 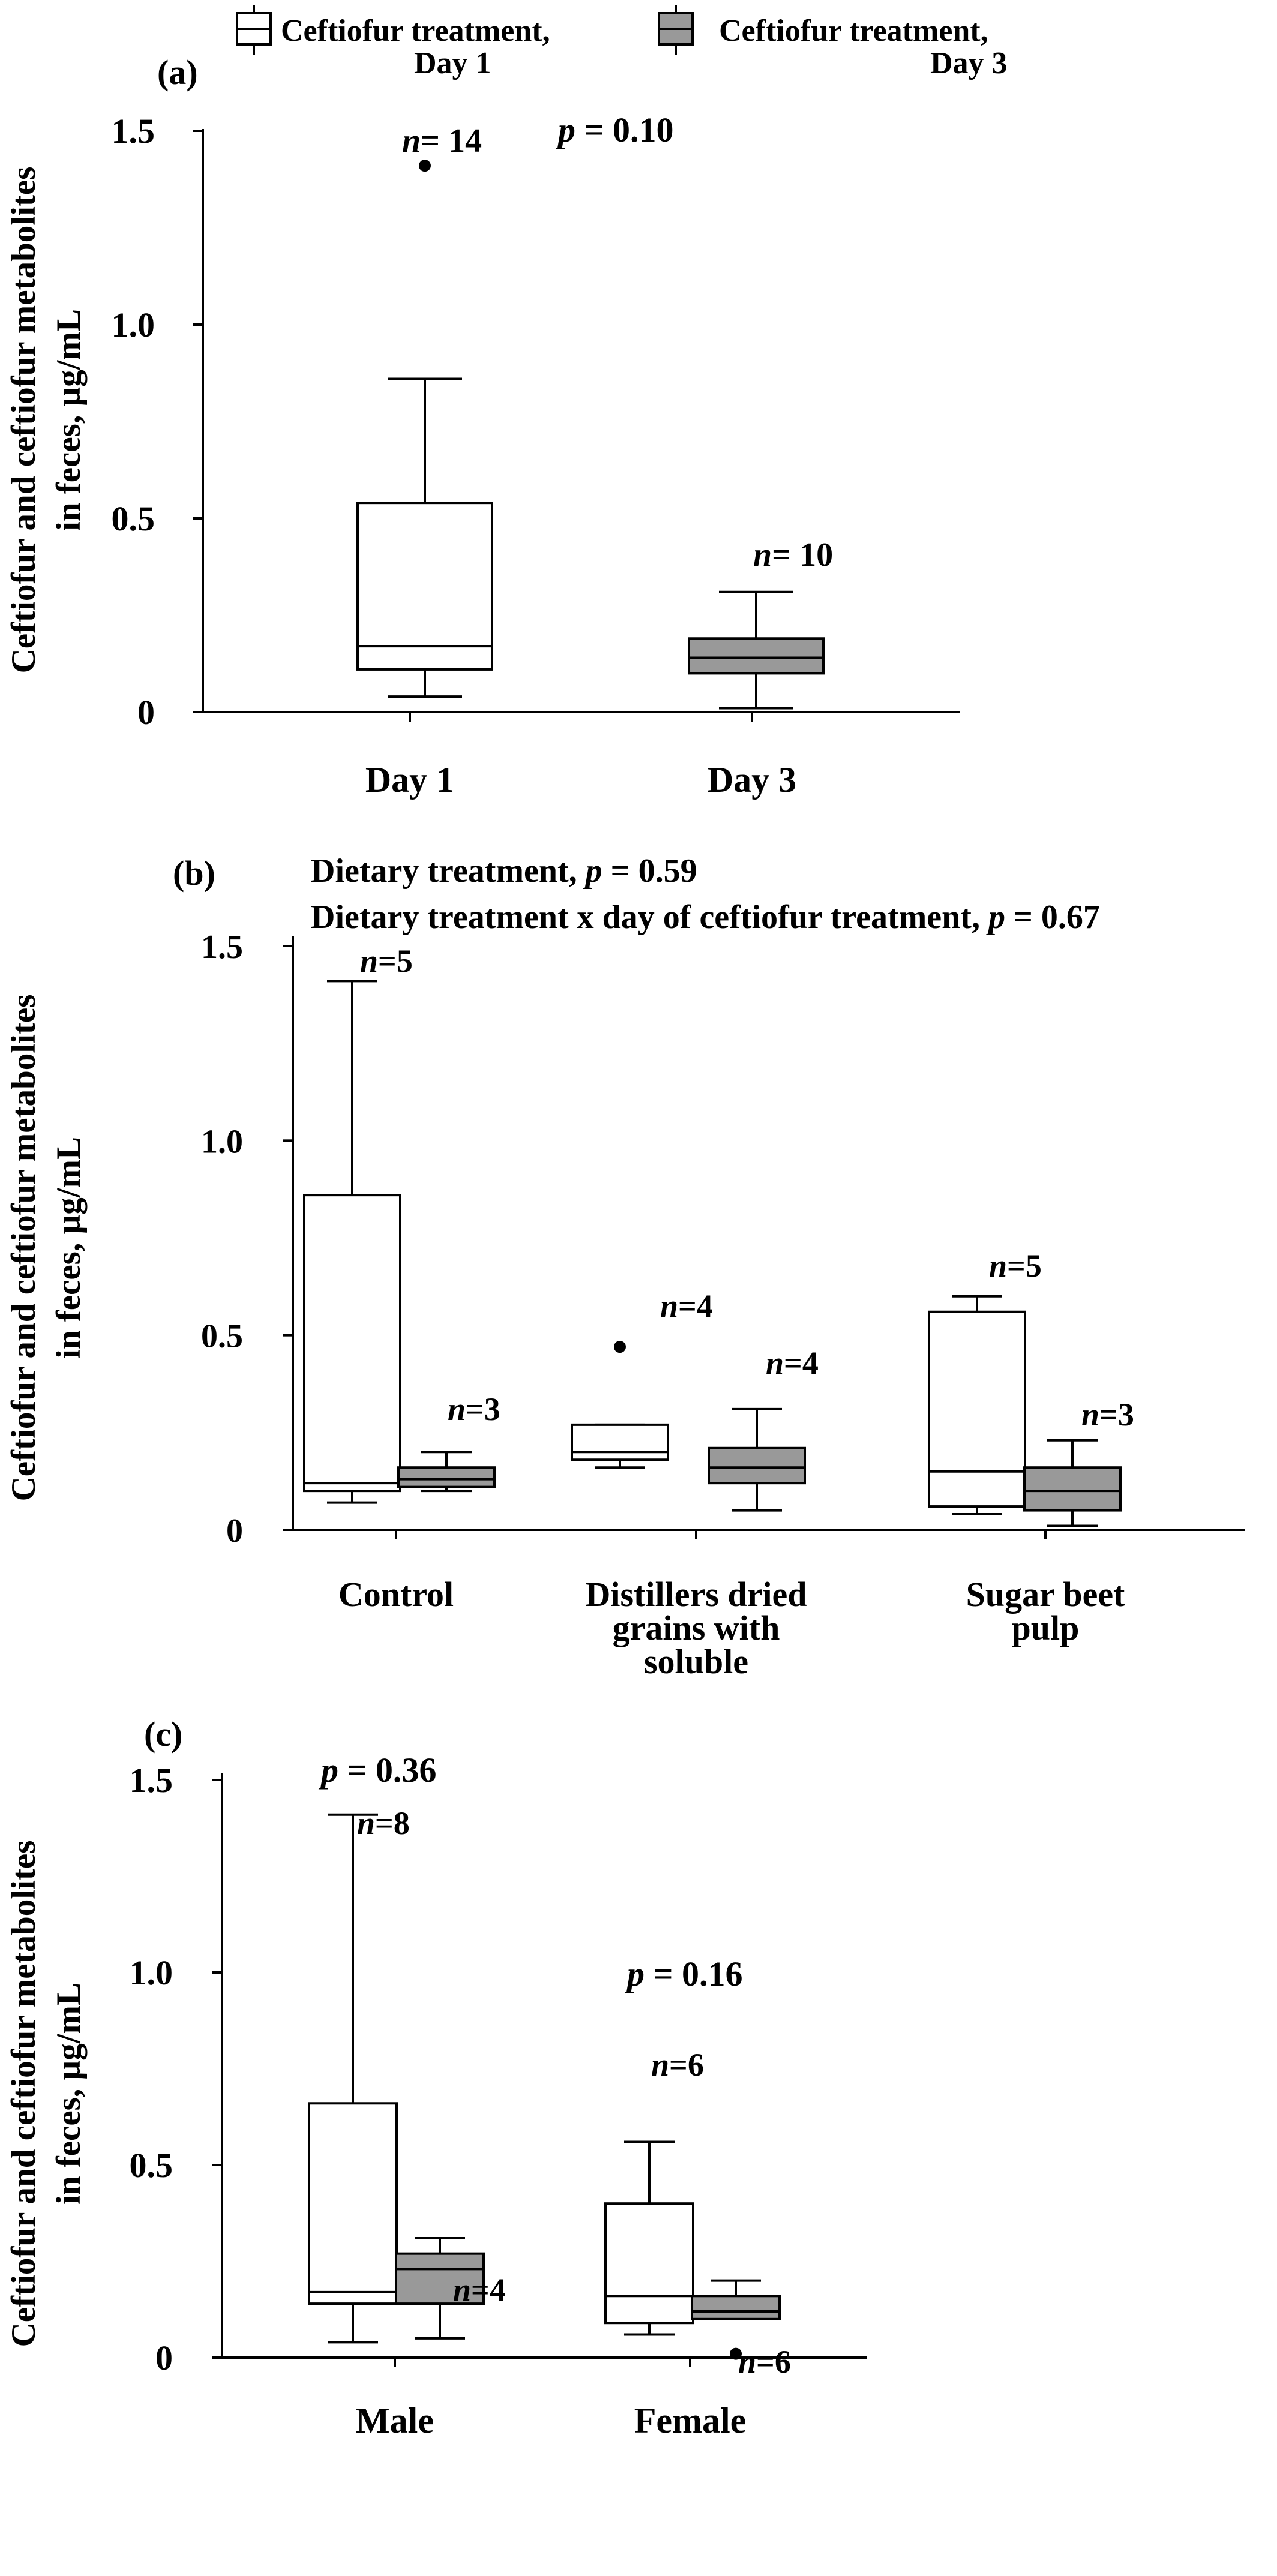 I want to click on x-tick-label: Female, so click(x=690, y=2420).